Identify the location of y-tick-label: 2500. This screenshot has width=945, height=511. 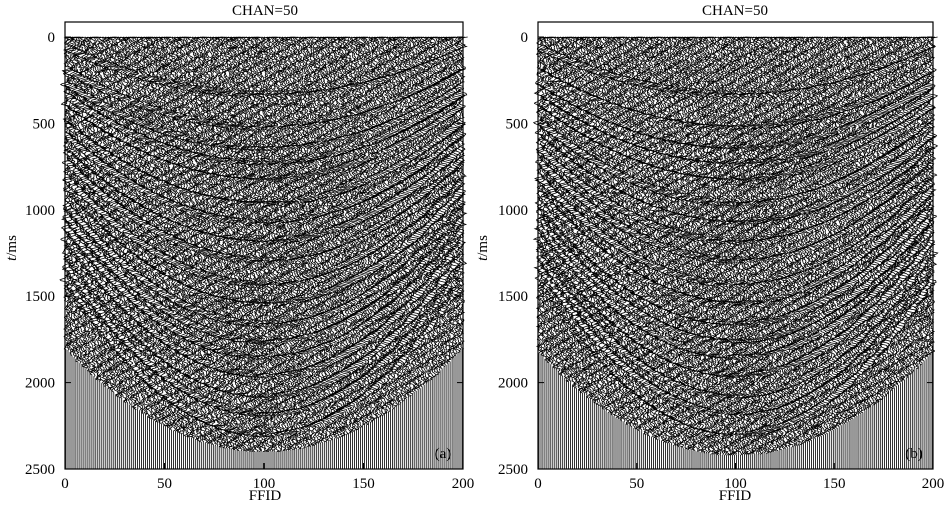
(40, 470).